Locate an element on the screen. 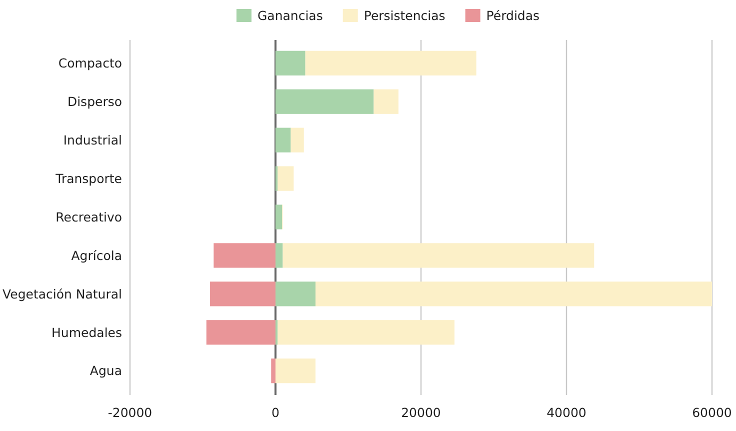  x-tick-label: 0 is located at coordinates (276, 412).